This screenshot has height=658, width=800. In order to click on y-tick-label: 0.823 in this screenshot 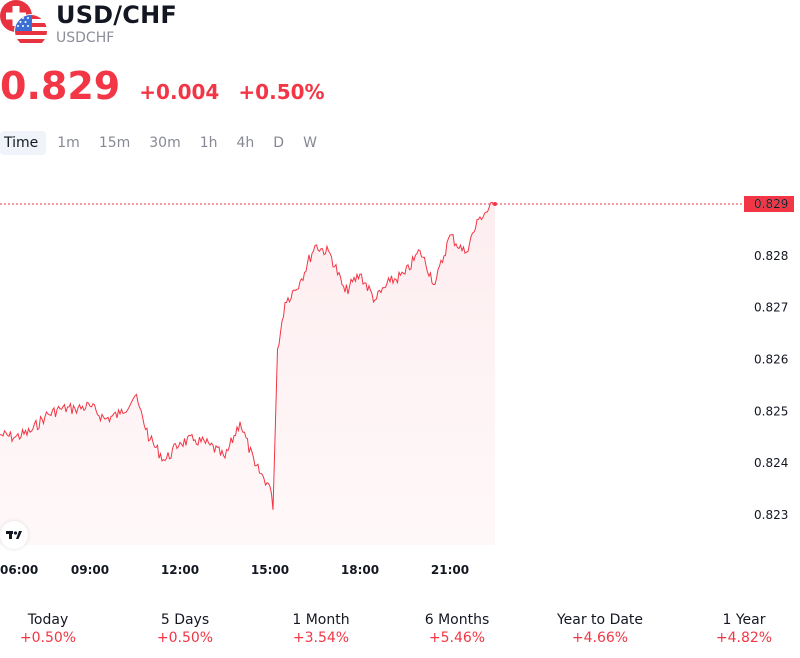, I will do `click(771, 515)`.